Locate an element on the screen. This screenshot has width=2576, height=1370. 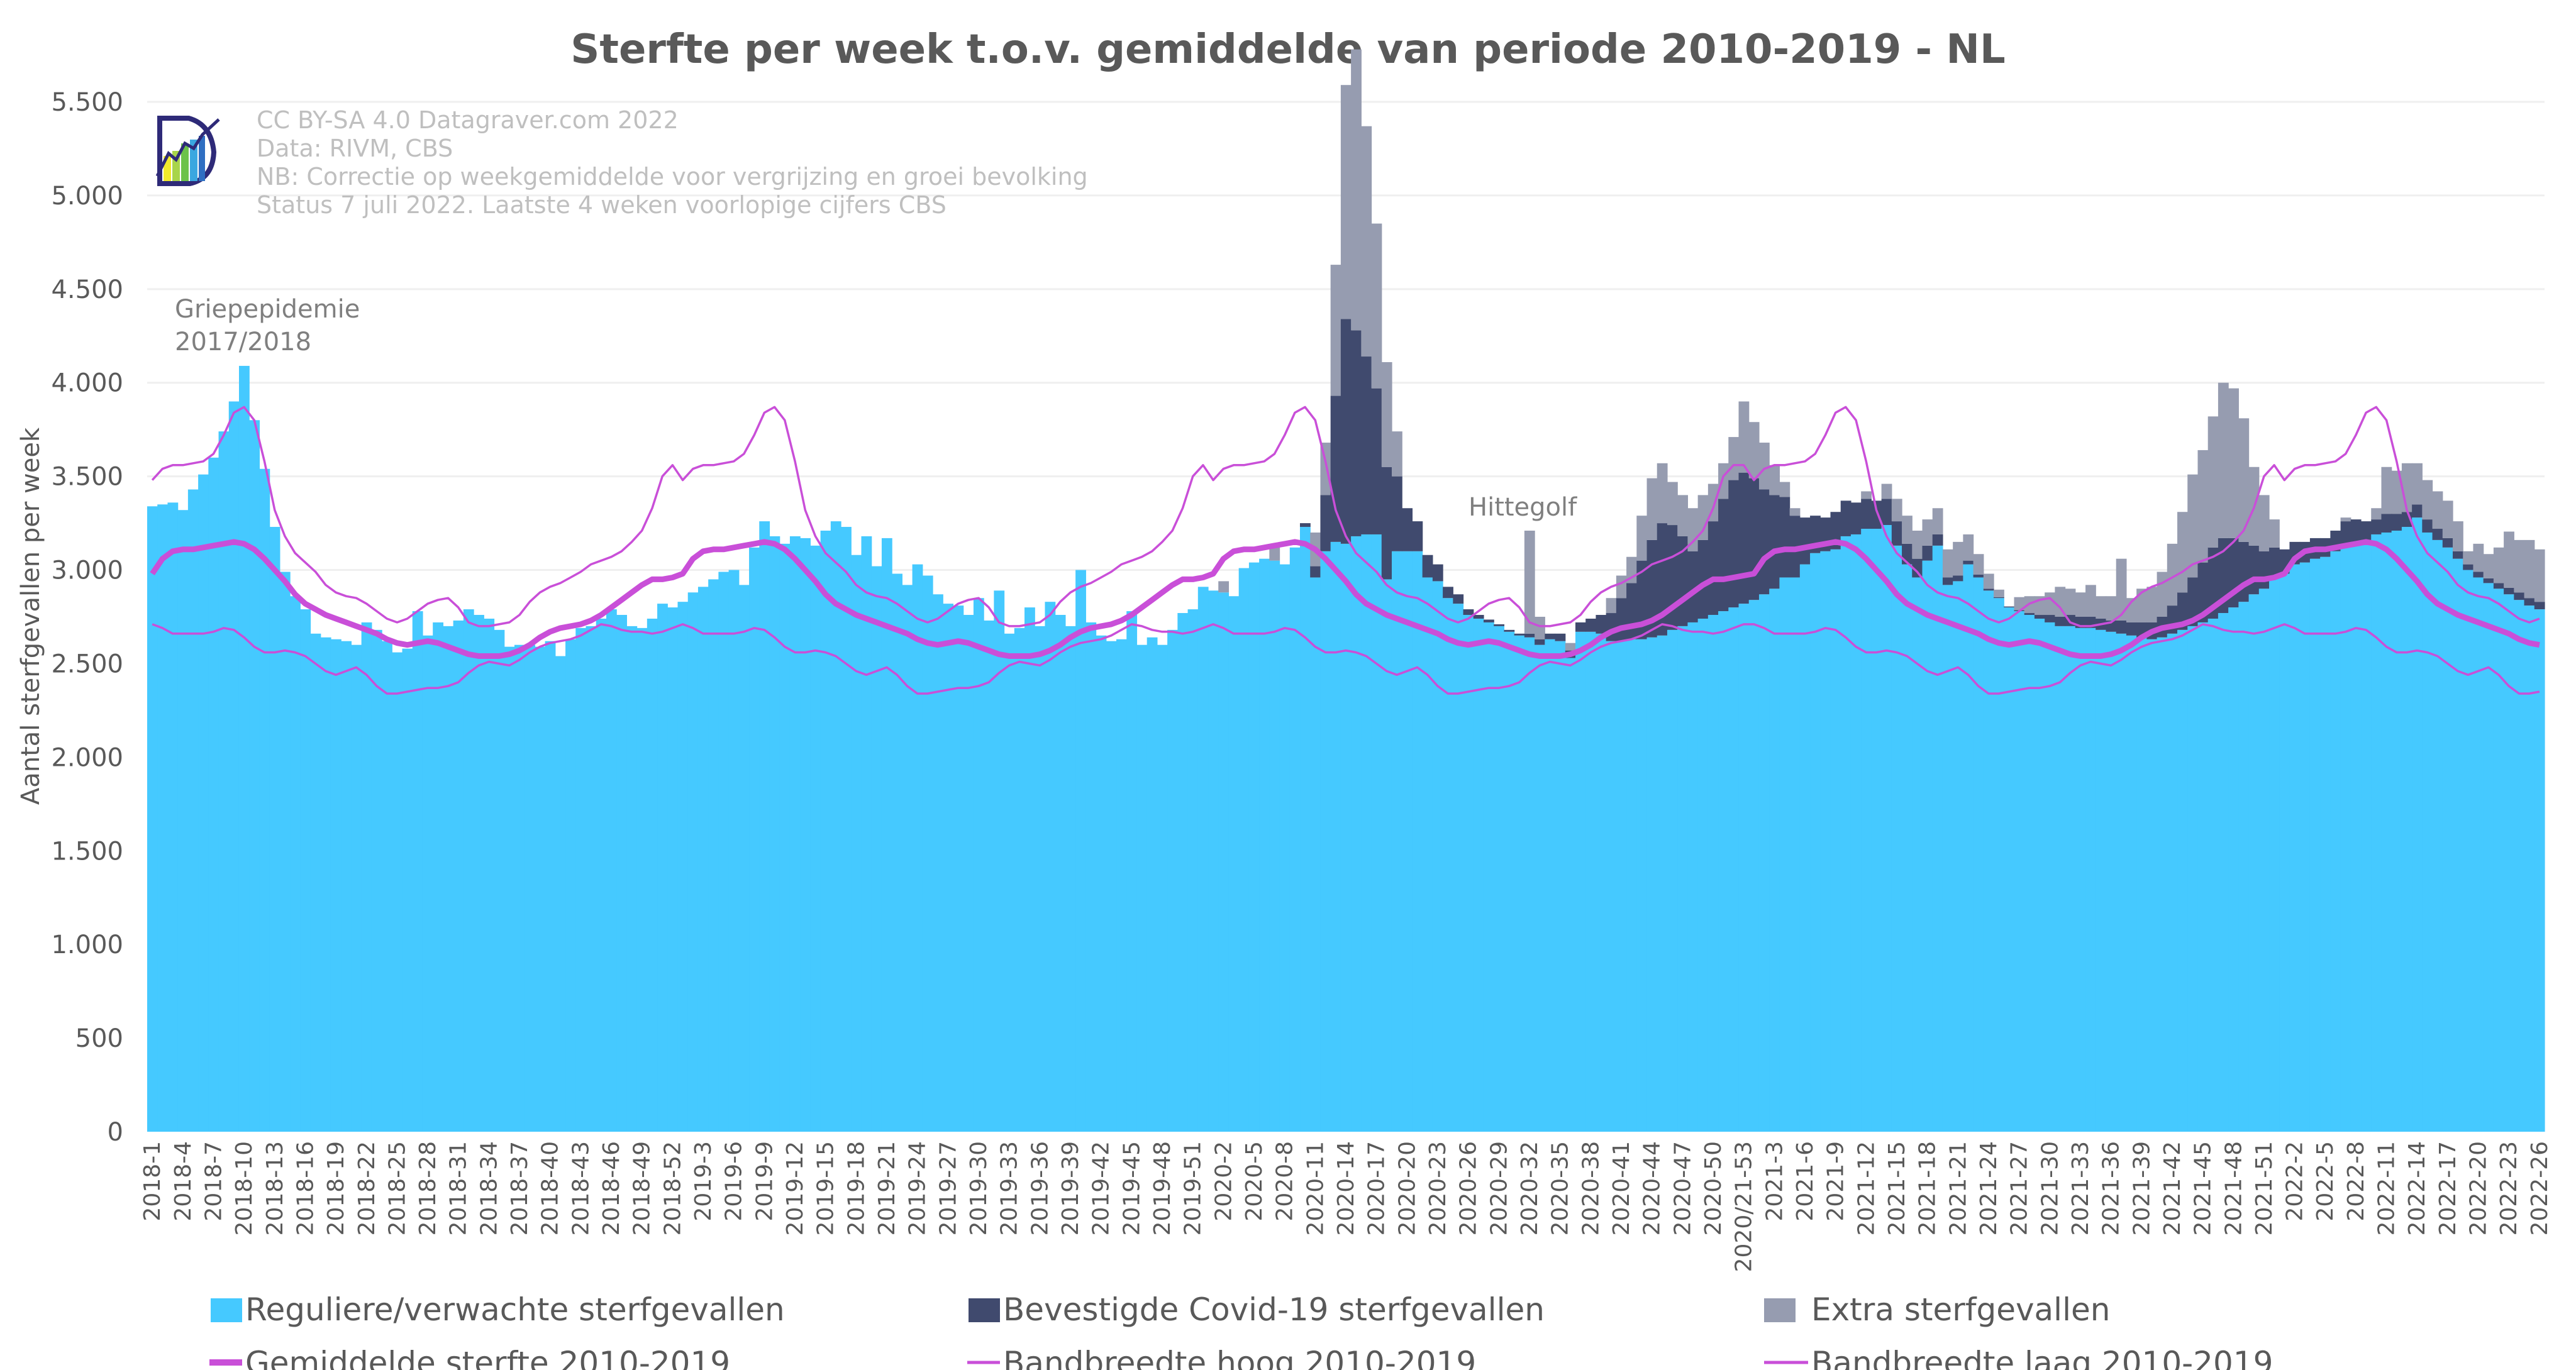
legend-item-covid: Bevestigde Covid-19 sterfgevallen is located at coordinates (1257, 1310).